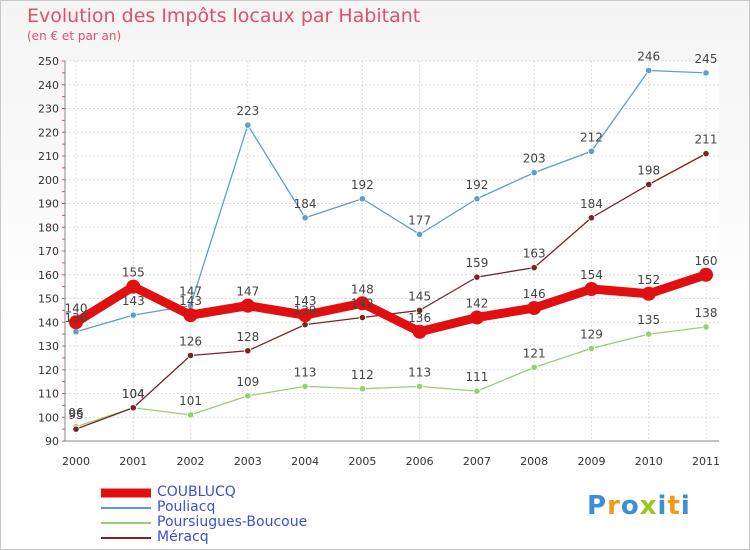 This screenshot has height=550, width=750. What do you see at coordinates (48, 322) in the screenshot?
I see `y-tick-label: 140` at bounding box center [48, 322].